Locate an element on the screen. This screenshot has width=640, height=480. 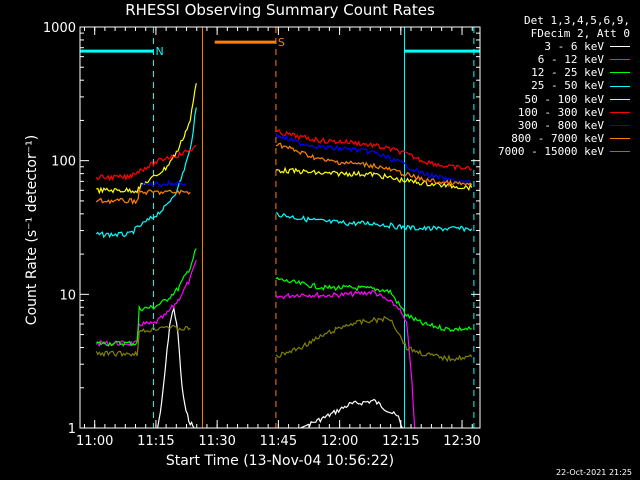
legend-entry-3: 25 - 50 keV is located at coordinates (560, 85).